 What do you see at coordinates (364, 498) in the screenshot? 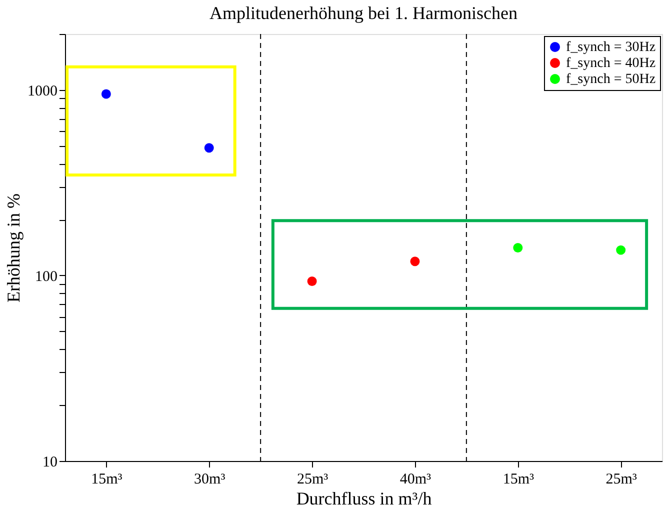
I see `x-axis-title: Durchfluss in m³/h` at bounding box center [364, 498].